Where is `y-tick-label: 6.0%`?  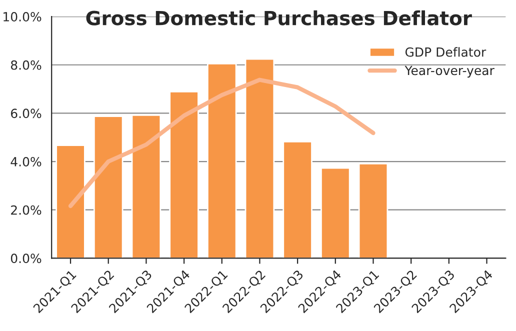
y-tick-label: 6.0% is located at coordinates (26, 113).